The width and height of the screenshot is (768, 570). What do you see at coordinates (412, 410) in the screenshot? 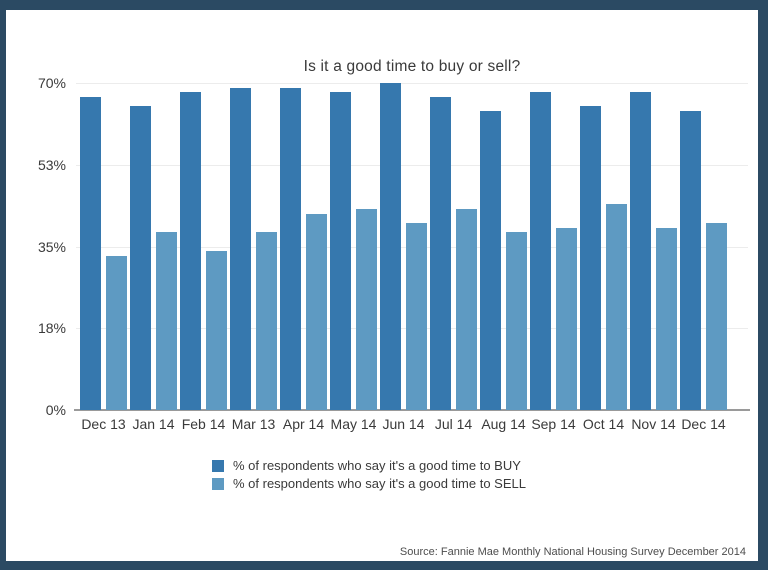
I see `x-axis-line` at bounding box center [412, 410].